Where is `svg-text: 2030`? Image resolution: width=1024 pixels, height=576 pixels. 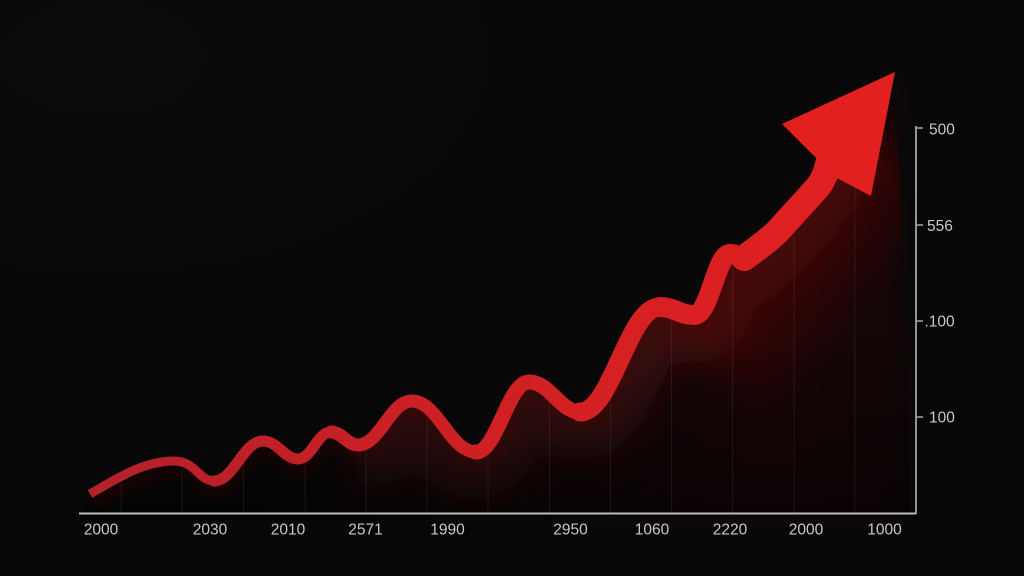 svg-text: 2030 is located at coordinates (210, 530).